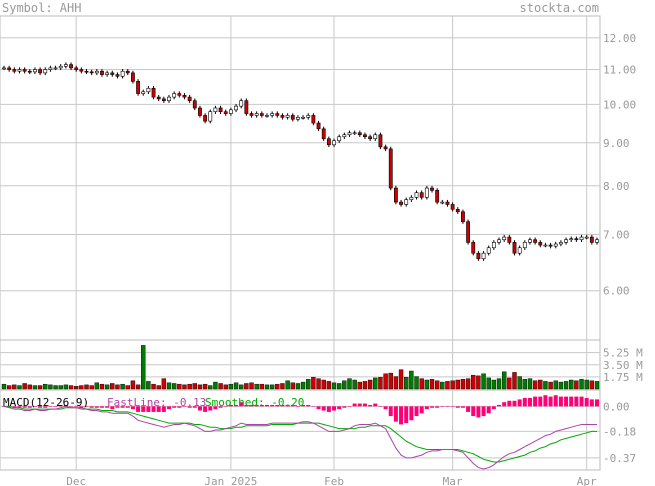 The image size is (655, 486). What do you see at coordinates (453, 480) in the screenshot?
I see `x-tick-label-3: Mar` at bounding box center [453, 480].